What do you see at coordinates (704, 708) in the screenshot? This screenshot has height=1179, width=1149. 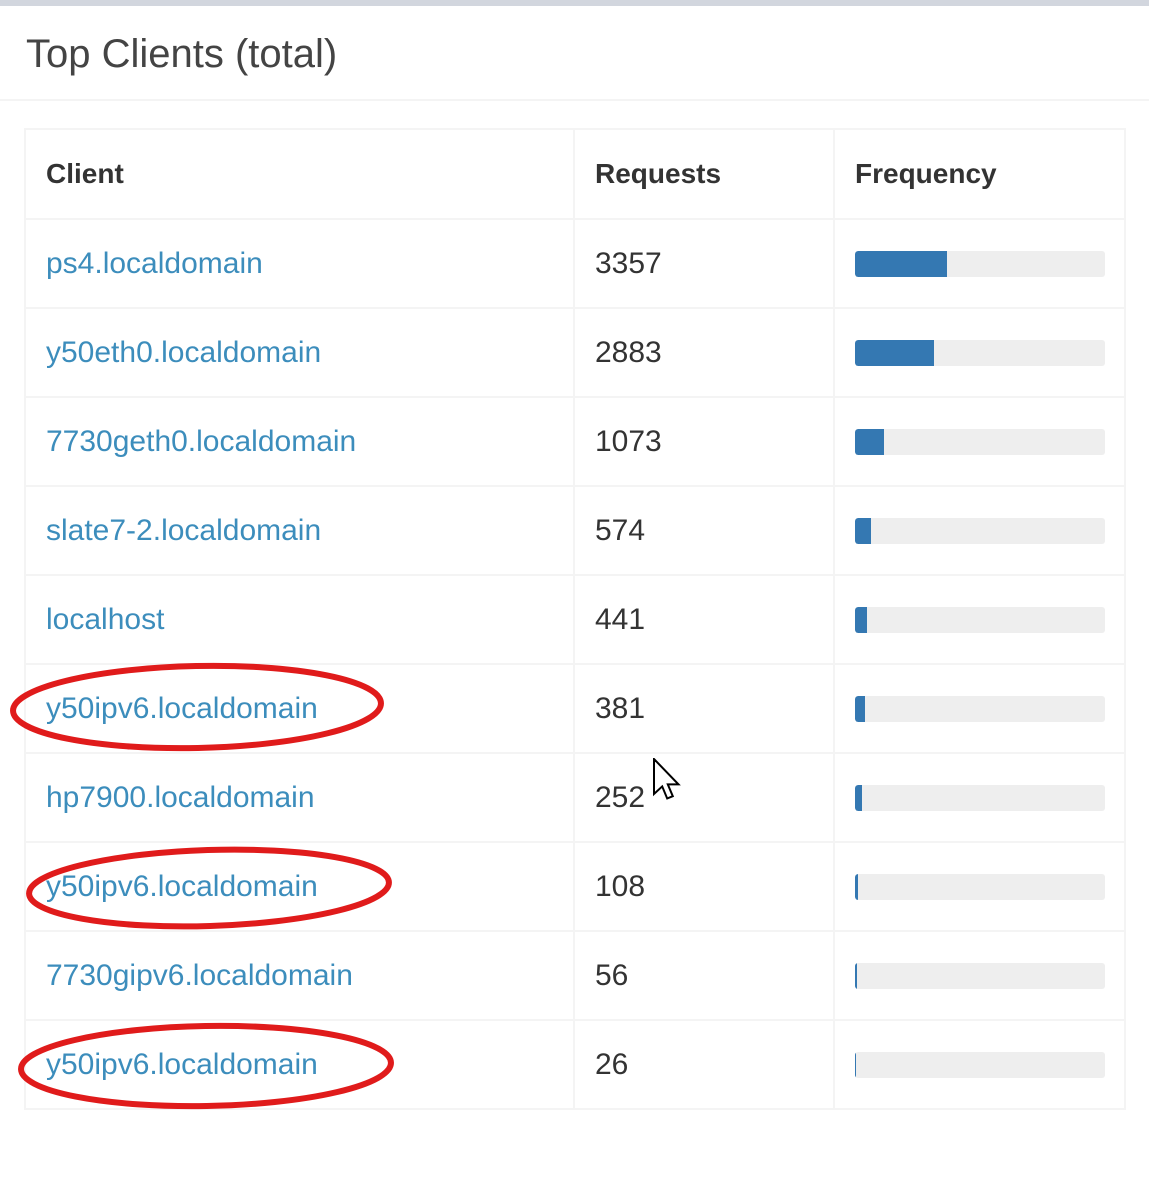 I see `requests-cell: 381` at bounding box center [704, 708].